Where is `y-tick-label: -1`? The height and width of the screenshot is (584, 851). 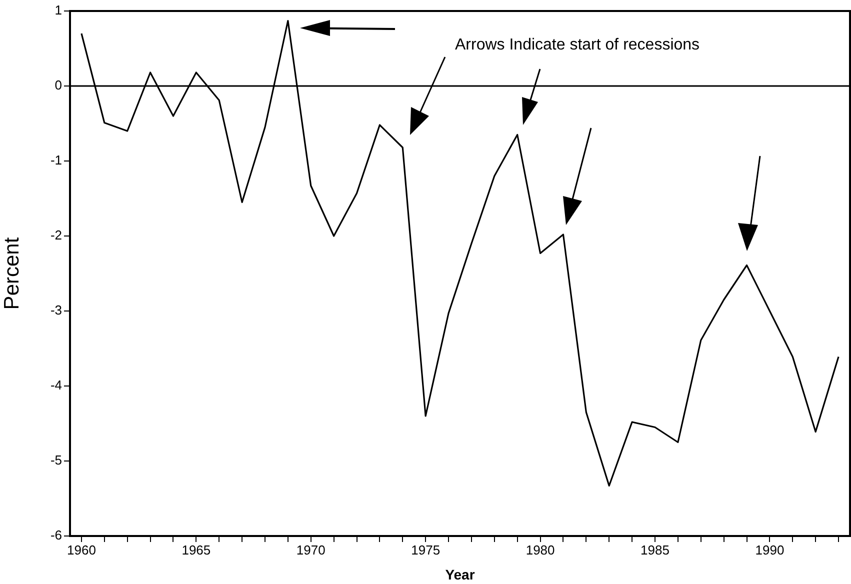 y-tick-label: -1 is located at coordinates (56, 160).